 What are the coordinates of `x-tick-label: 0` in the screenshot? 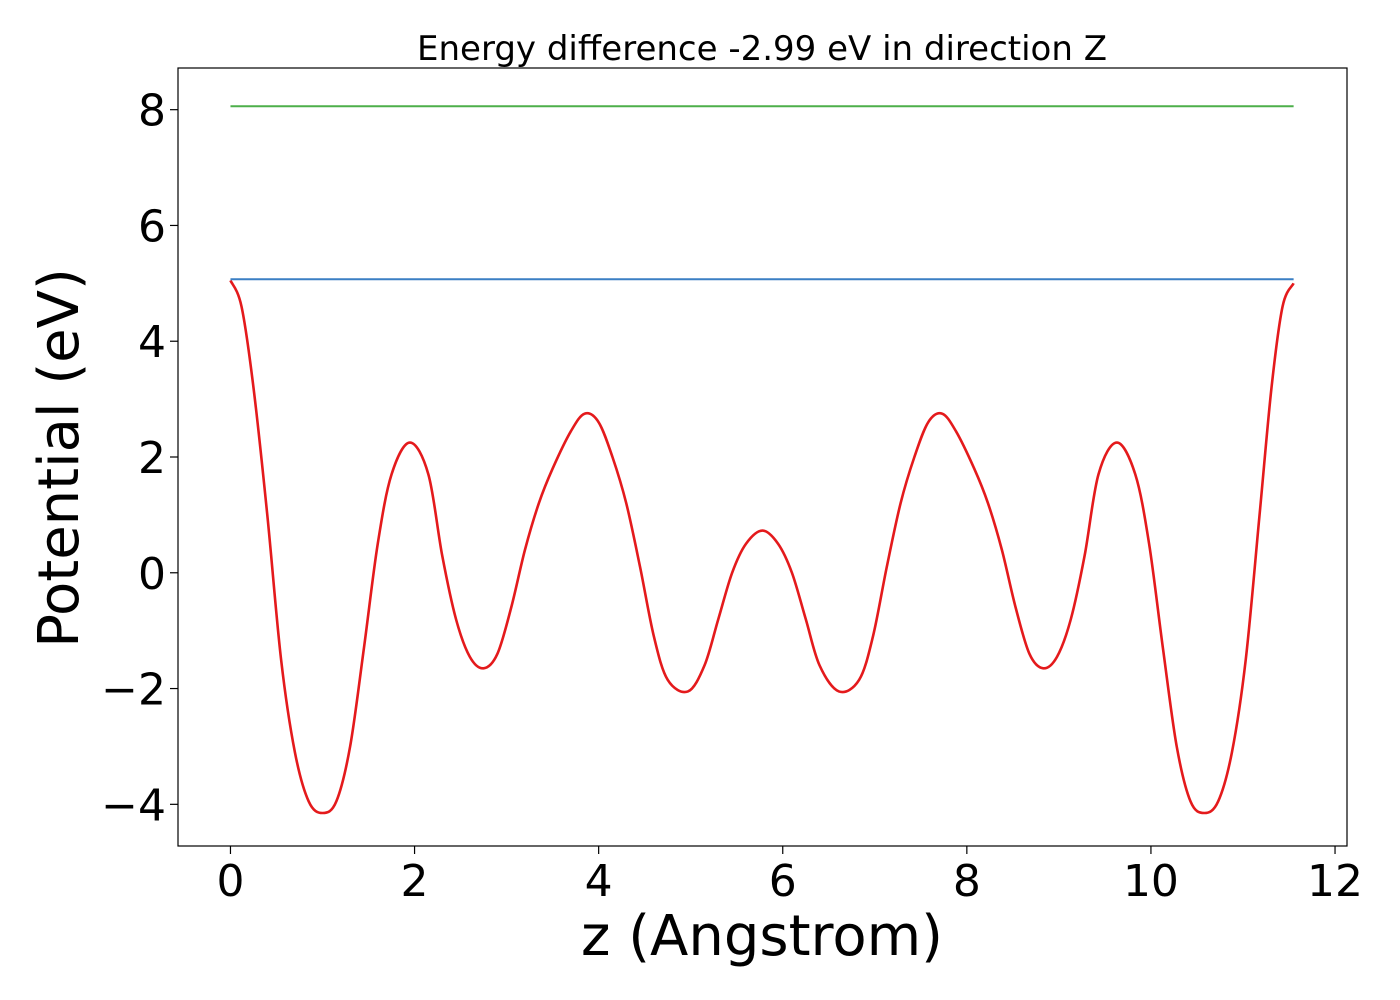 It's located at (230, 881).